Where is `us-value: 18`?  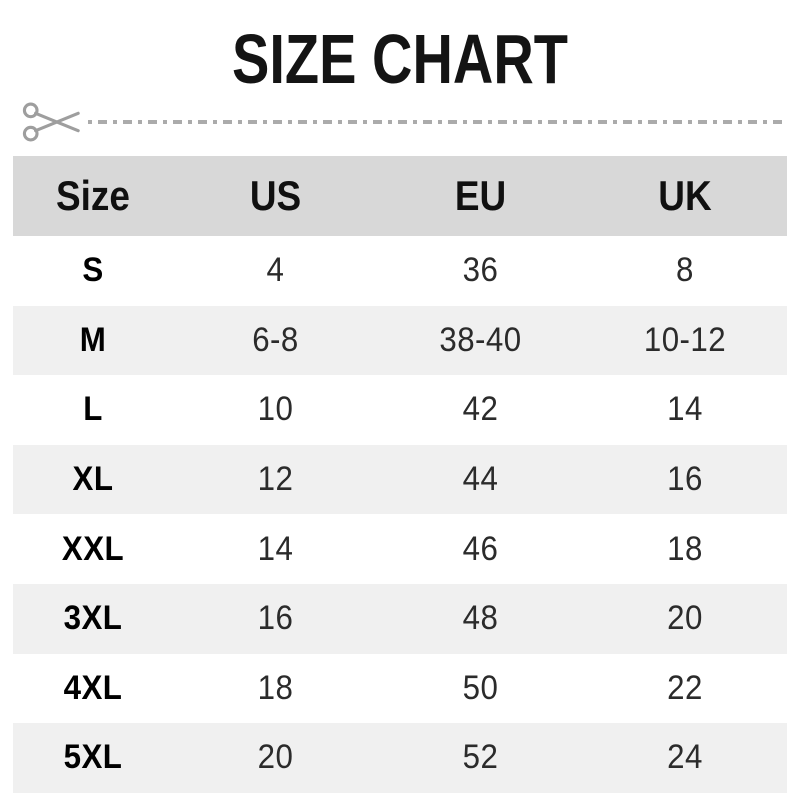
us-value: 18 is located at coordinates (275, 687).